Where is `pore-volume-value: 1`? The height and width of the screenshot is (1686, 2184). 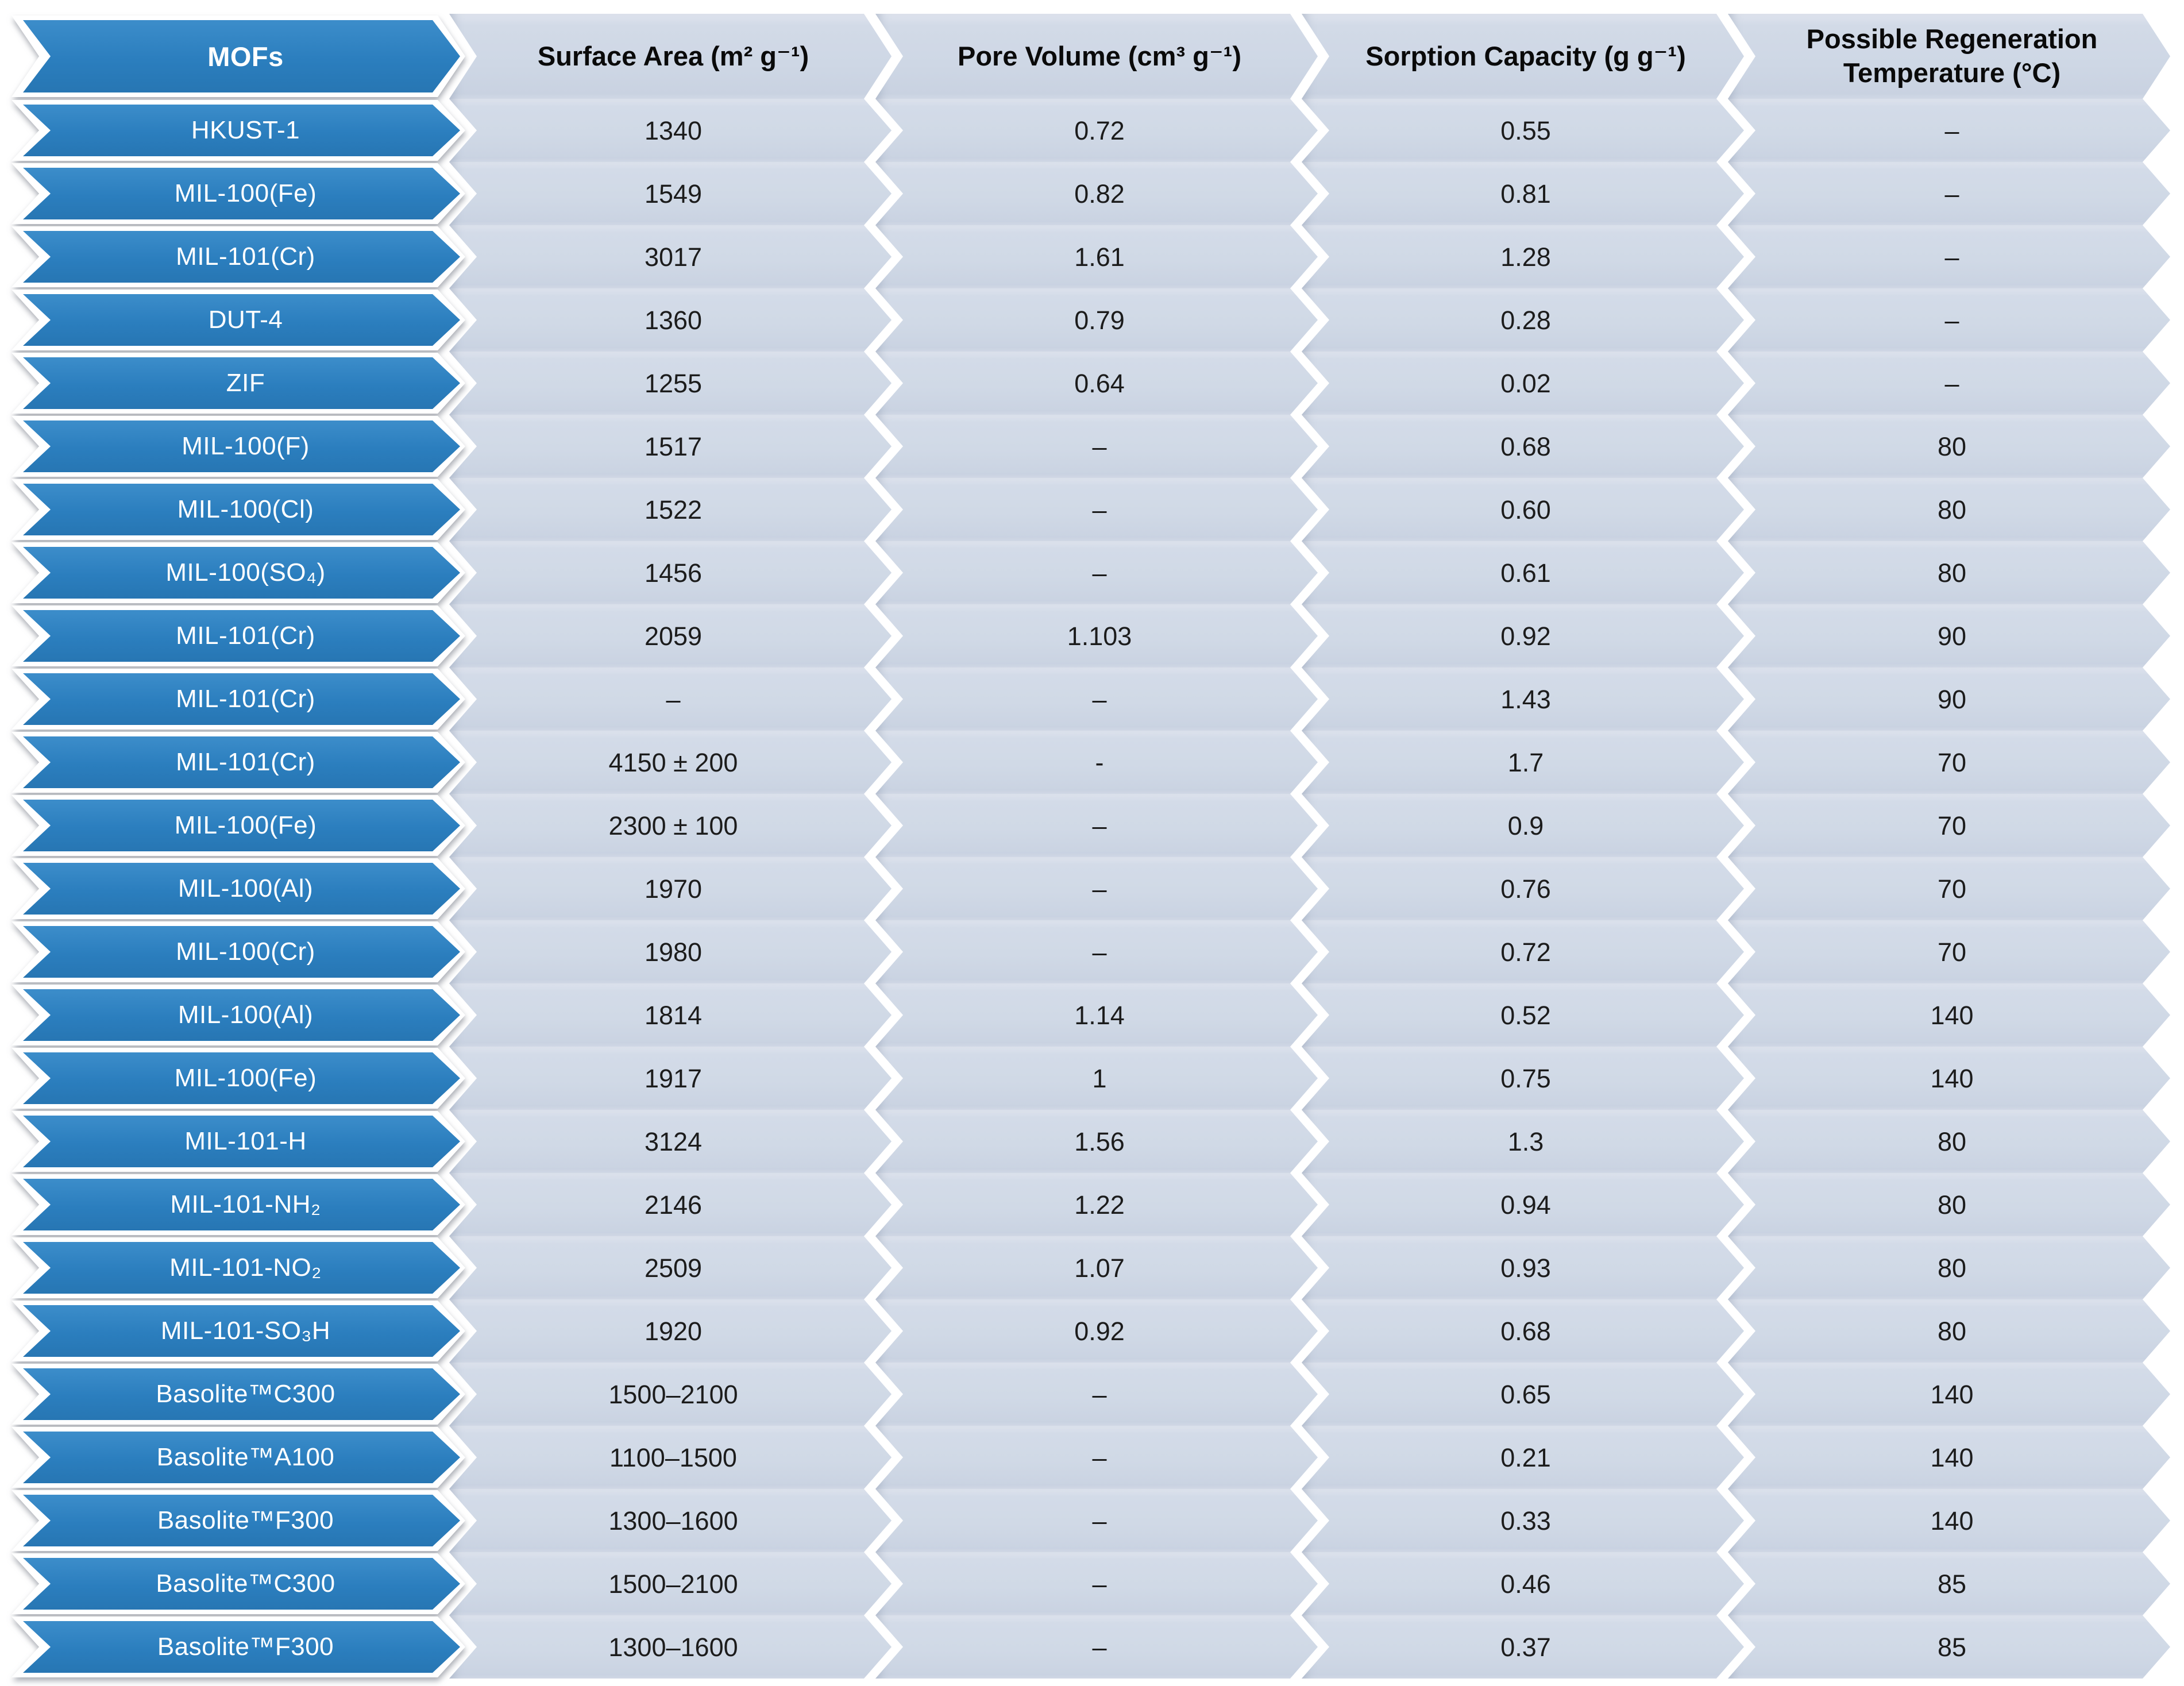
pore-volume-value: 1 is located at coordinates (1100, 1078).